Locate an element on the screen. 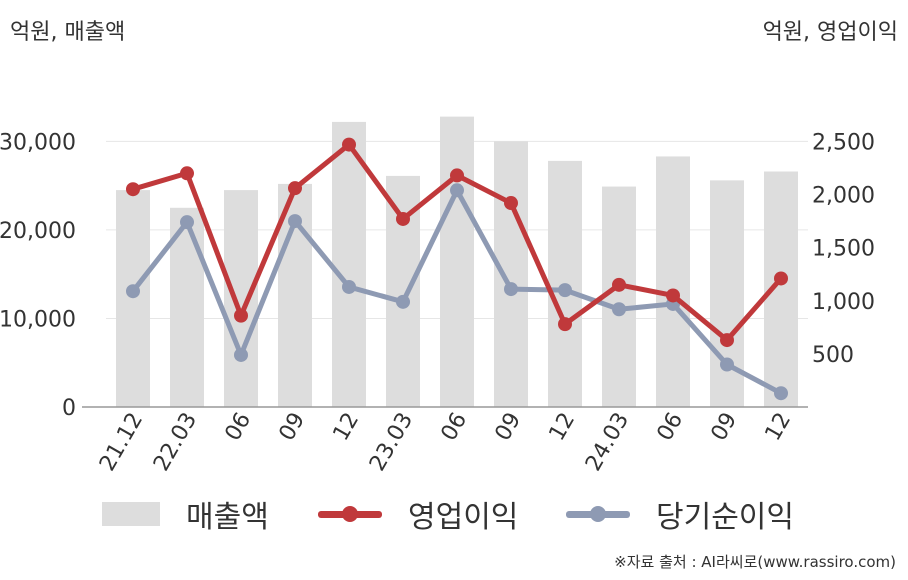  legend-label-net-income: 당기순이익 is located at coordinates (725, 517).